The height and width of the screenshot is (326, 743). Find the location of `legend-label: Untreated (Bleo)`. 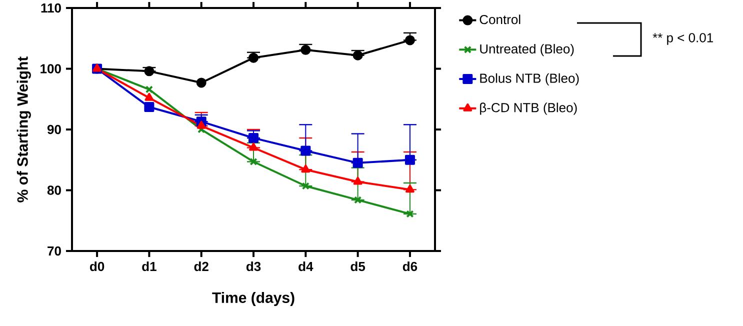

legend-label: Untreated (Bleo) is located at coordinates (527, 50).